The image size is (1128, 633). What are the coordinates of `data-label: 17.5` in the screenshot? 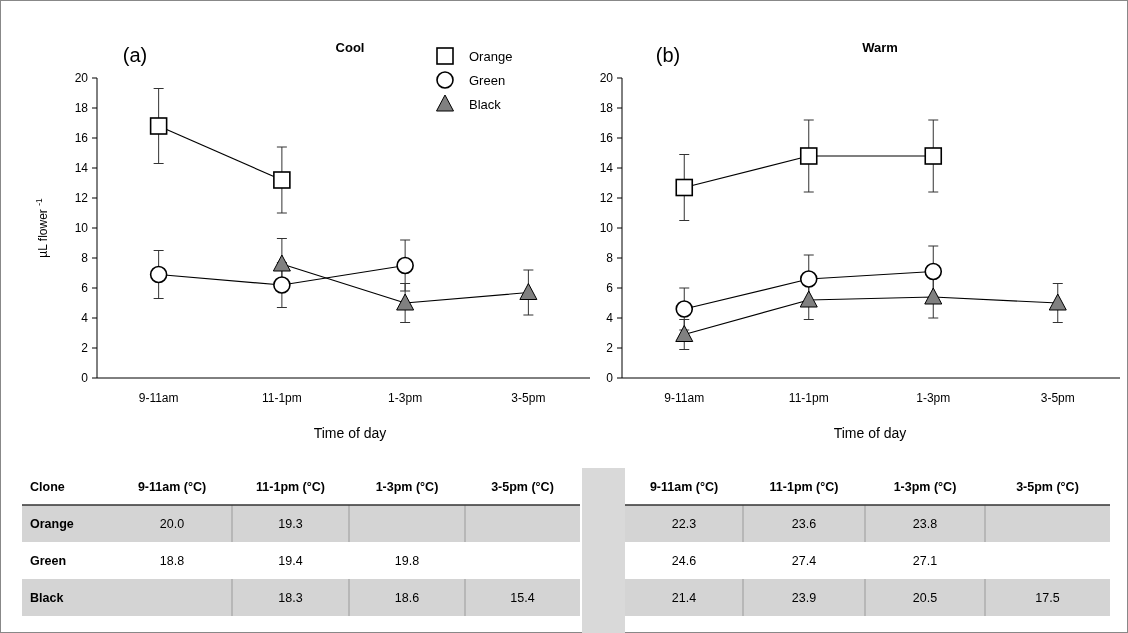 It's located at (1047, 597).